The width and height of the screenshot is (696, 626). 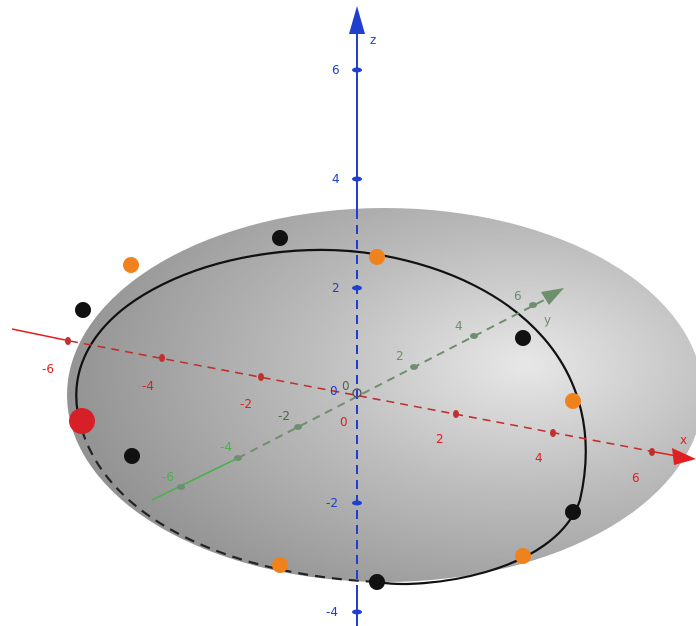 I want to click on ellipse-curve-dashed, so click(x=229, y=506).